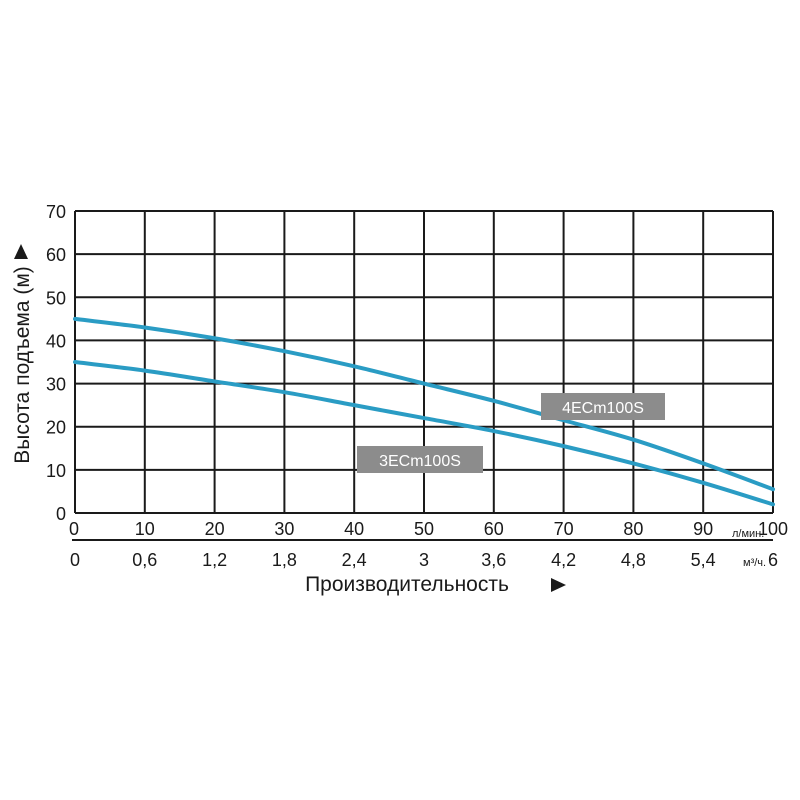 This screenshot has width=800, height=800. I want to click on x-tick-label-primary: 40, so click(354, 529).